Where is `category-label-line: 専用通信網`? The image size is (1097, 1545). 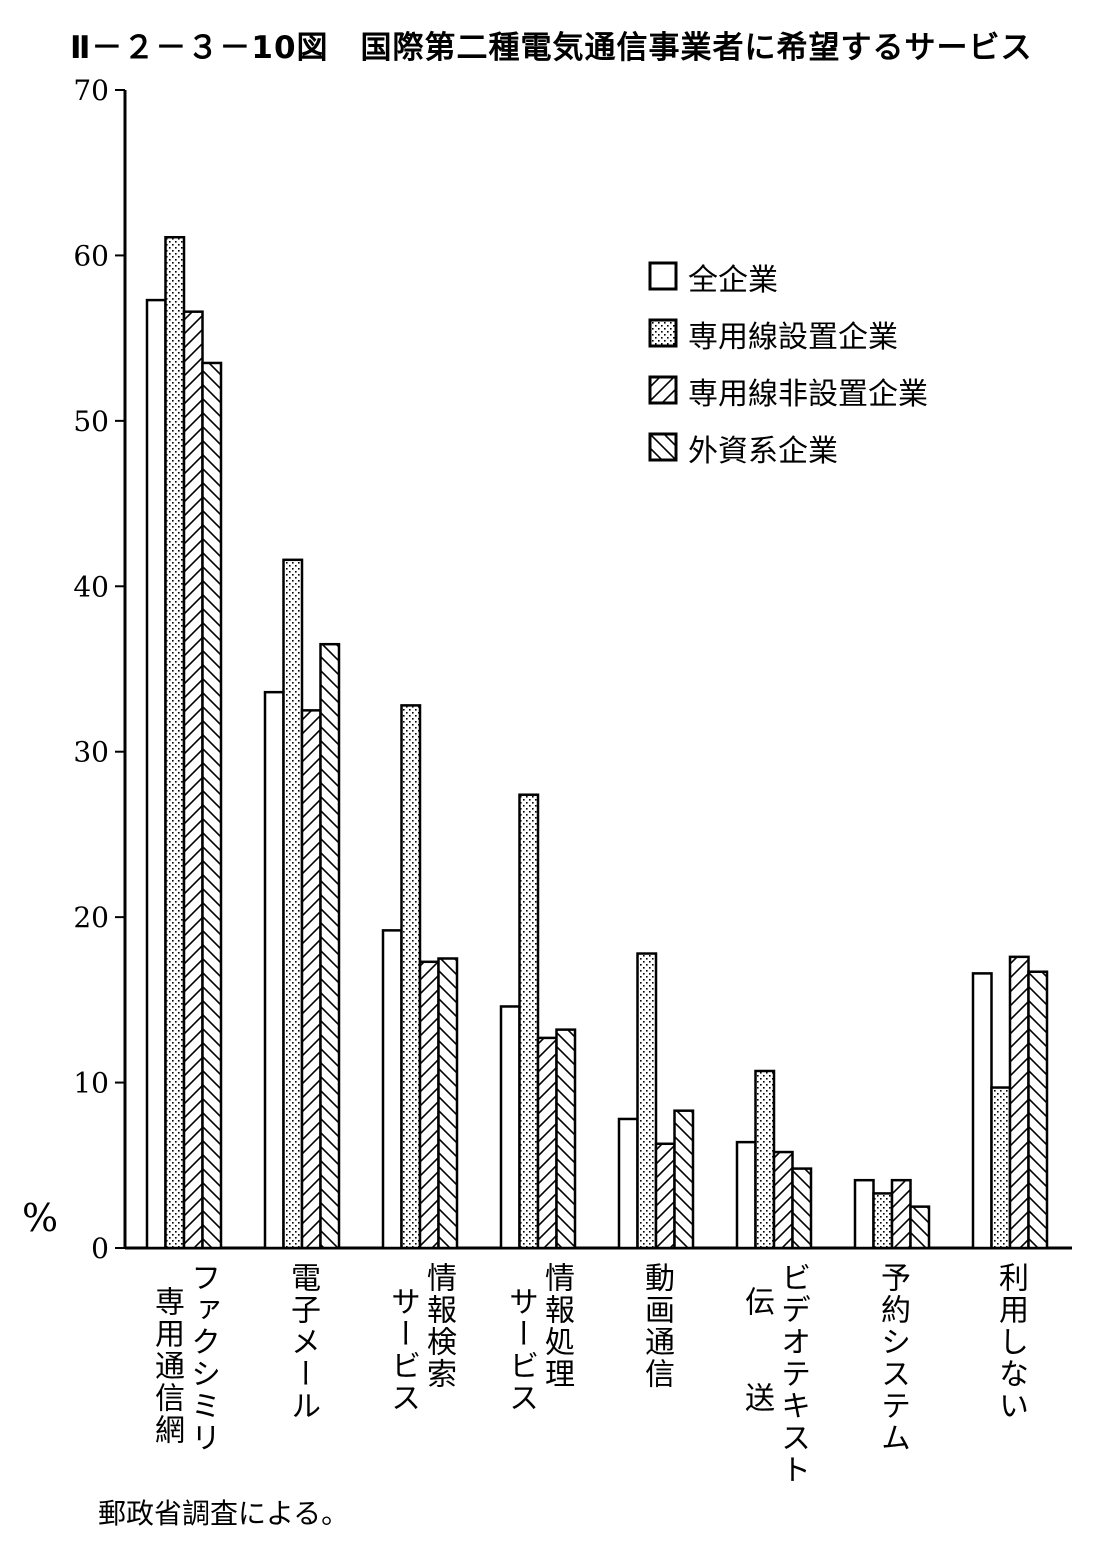 category-label-line: 専用通信網 is located at coordinates (166, 1366).